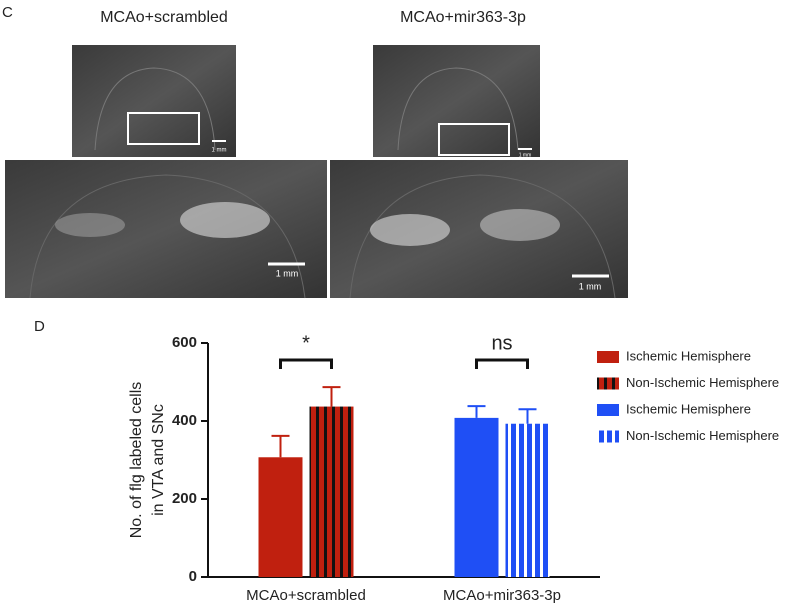 The width and height of the screenshot is (800, 611). I want to click on y-tick-label: 0, so click(193, 576).